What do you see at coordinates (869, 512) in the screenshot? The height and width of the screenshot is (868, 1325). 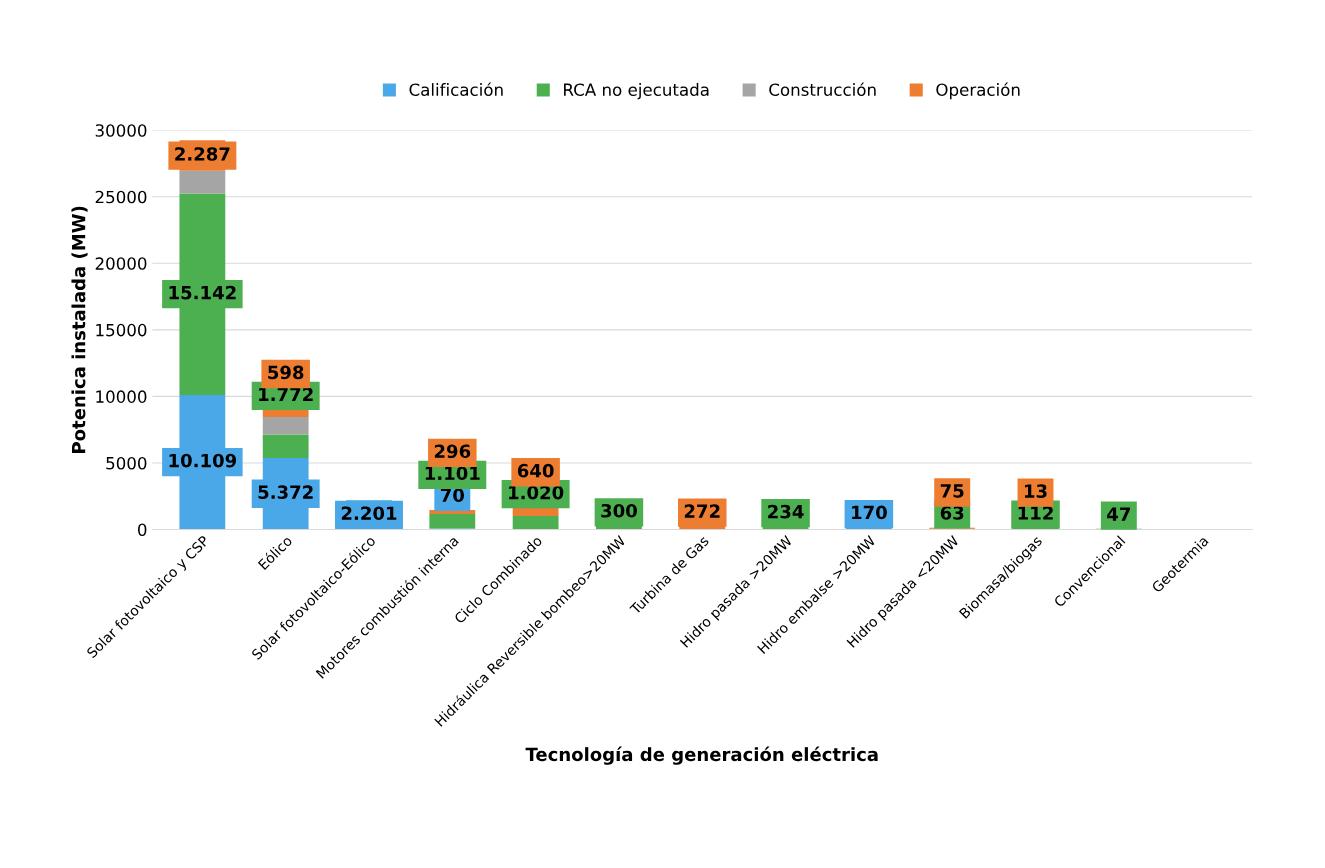 I see `data-label: 170` at bounding box center [869, 512].